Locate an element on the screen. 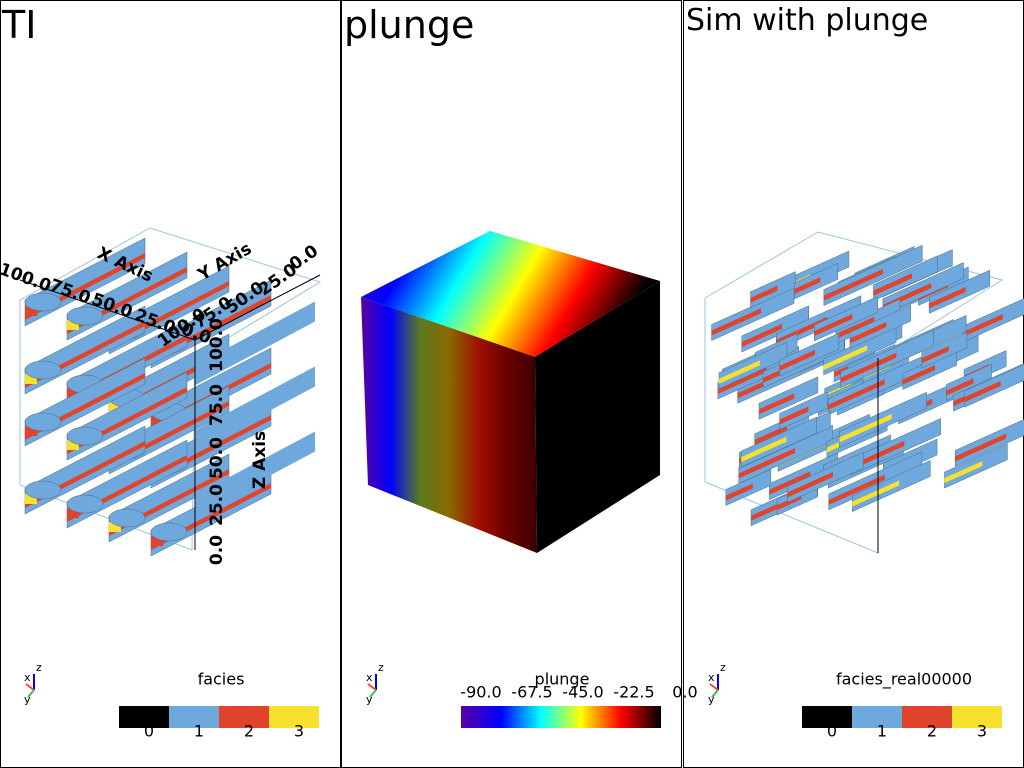 This screenshot has width=1024, height=768. colorbar-label: 0.0 is located at coordinates (684, 692).